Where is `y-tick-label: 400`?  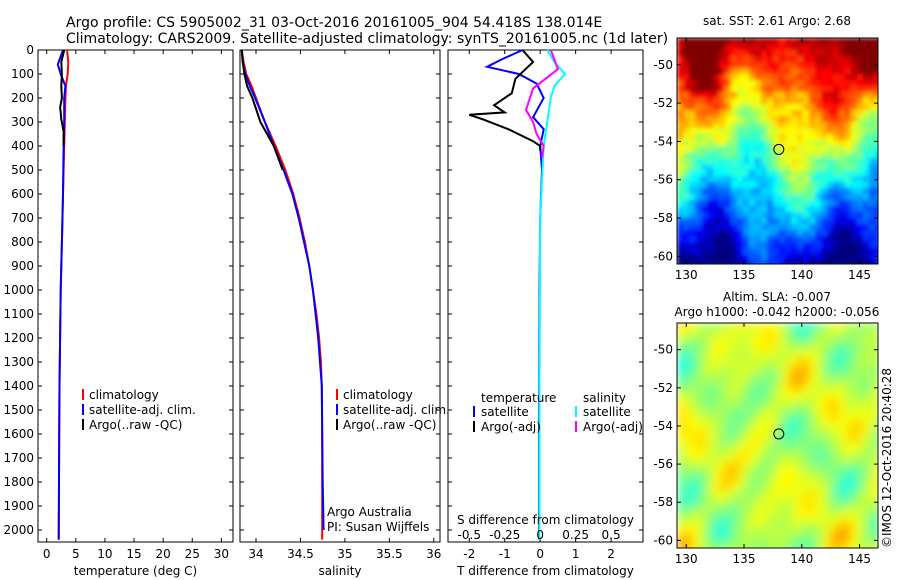 y-tick-label: 400 is located at coordinates (22, 146).